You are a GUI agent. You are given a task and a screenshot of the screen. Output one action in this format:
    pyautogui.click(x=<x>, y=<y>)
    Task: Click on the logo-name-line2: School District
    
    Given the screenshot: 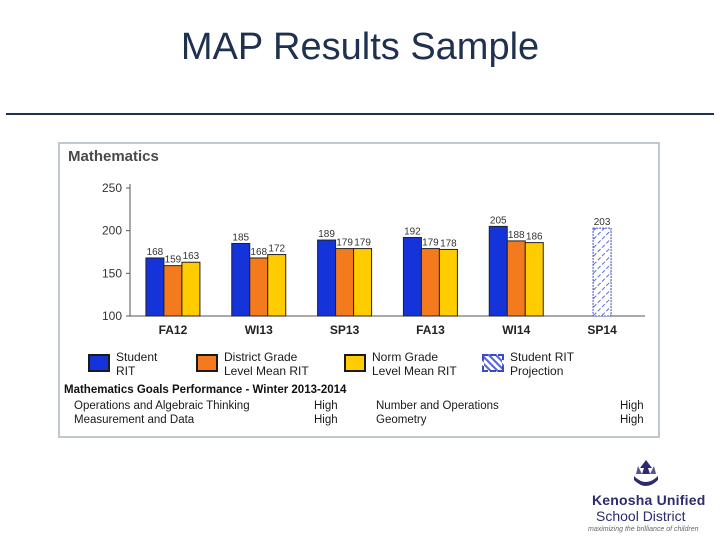 What is the action you would take?
    pyautogui.click(x=641, y=516)
    